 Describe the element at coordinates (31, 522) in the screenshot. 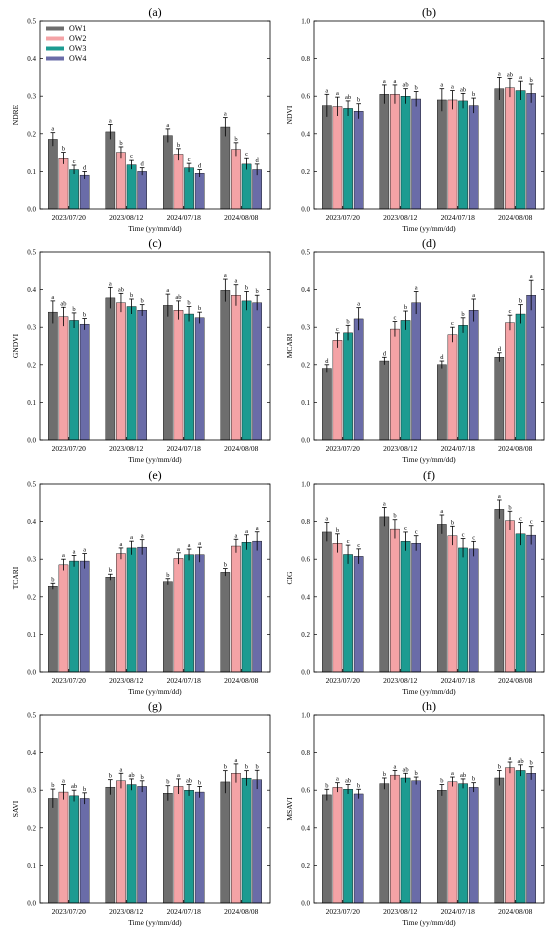

I see `y-tick-label: 0.4` at that location.